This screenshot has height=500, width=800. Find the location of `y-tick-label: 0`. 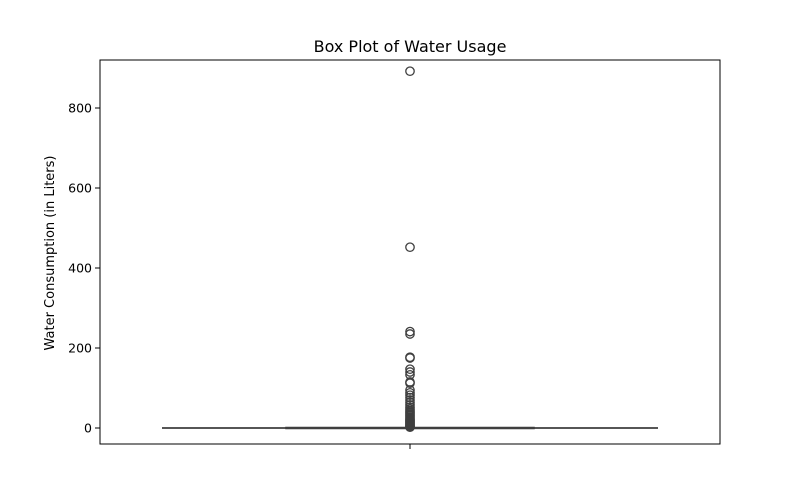

y-tick-label: 0 is located at coordinates (88, 428).